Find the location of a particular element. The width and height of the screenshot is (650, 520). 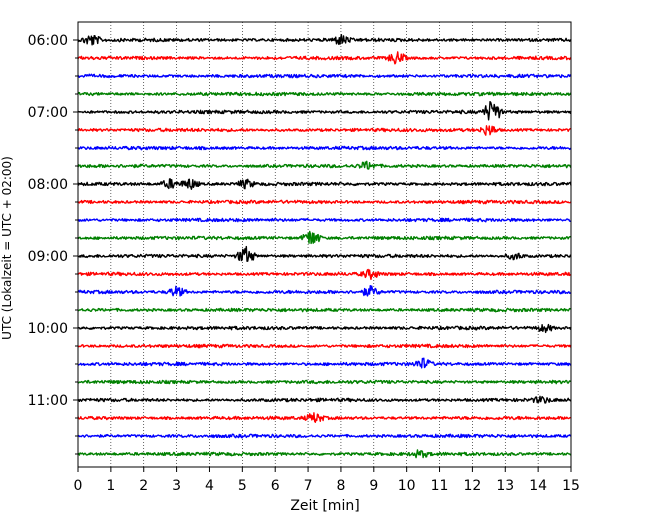

y-tick-label: 10:00 is located at coordinates (48, 329).